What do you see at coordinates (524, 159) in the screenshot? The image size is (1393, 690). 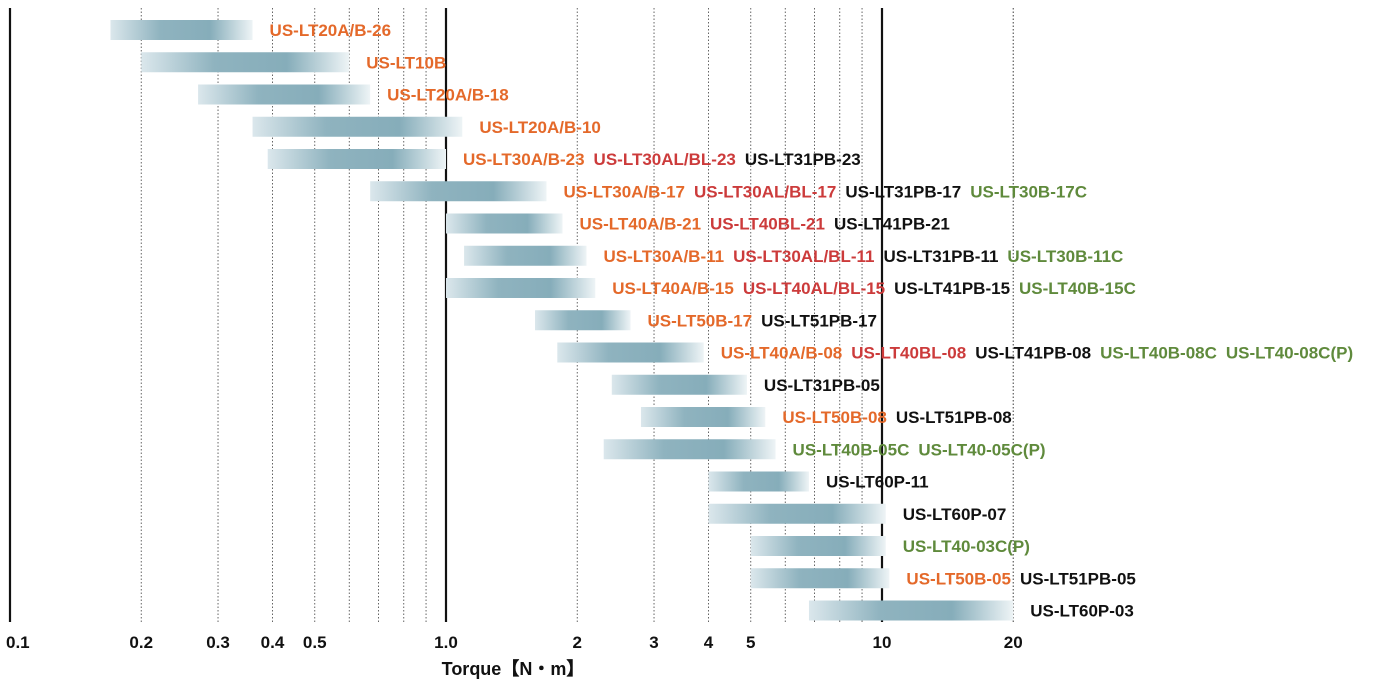 I see `model-name: US-LT30A/B-23` at bounding box center [524, 159].